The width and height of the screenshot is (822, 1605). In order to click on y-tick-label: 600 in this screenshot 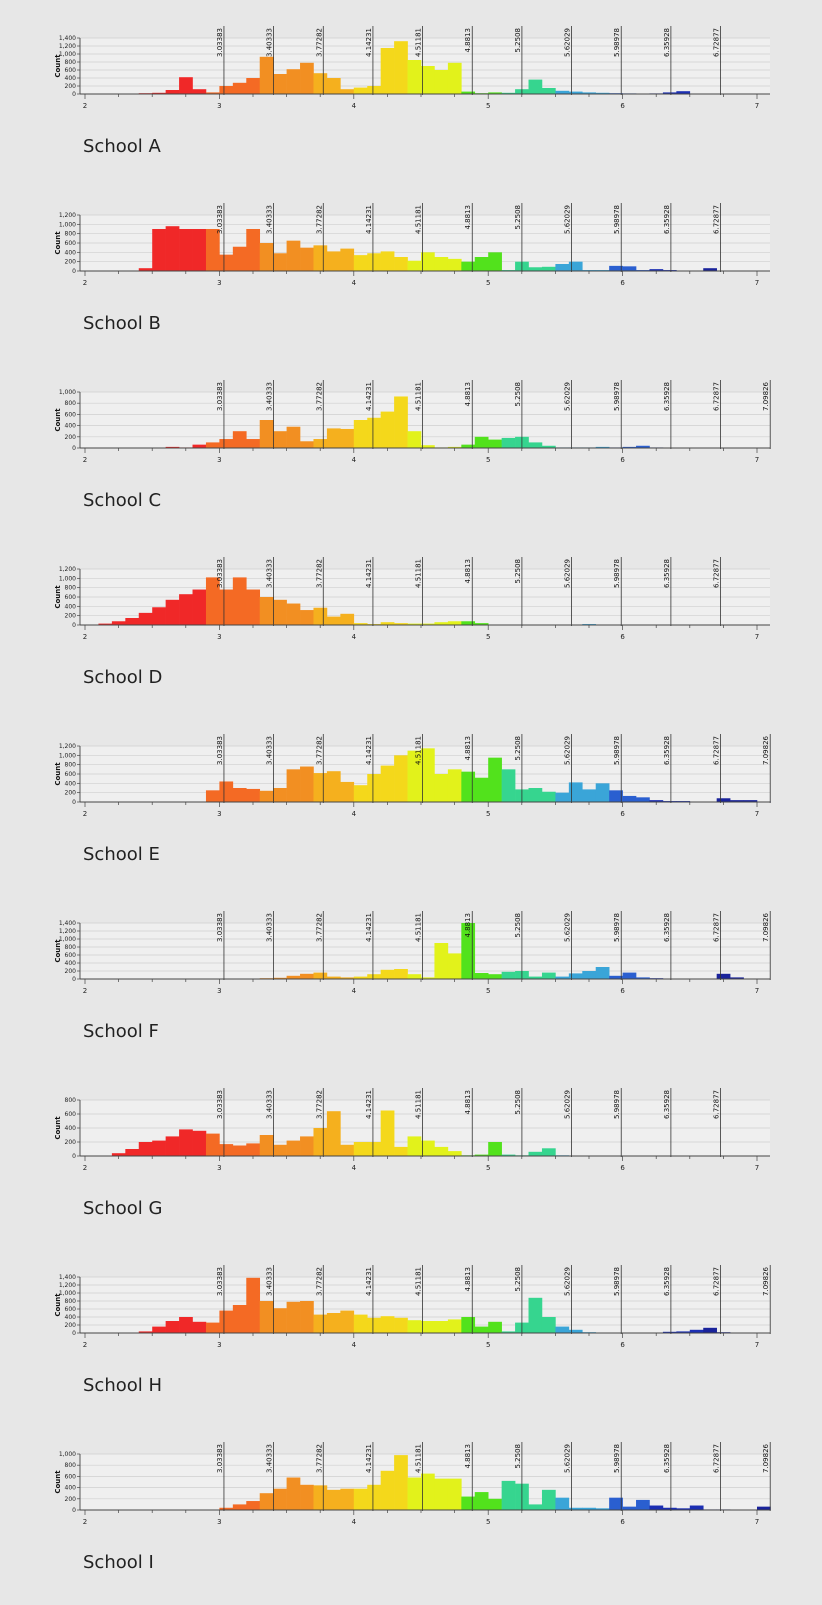, I will do `click(71, 1309)`.